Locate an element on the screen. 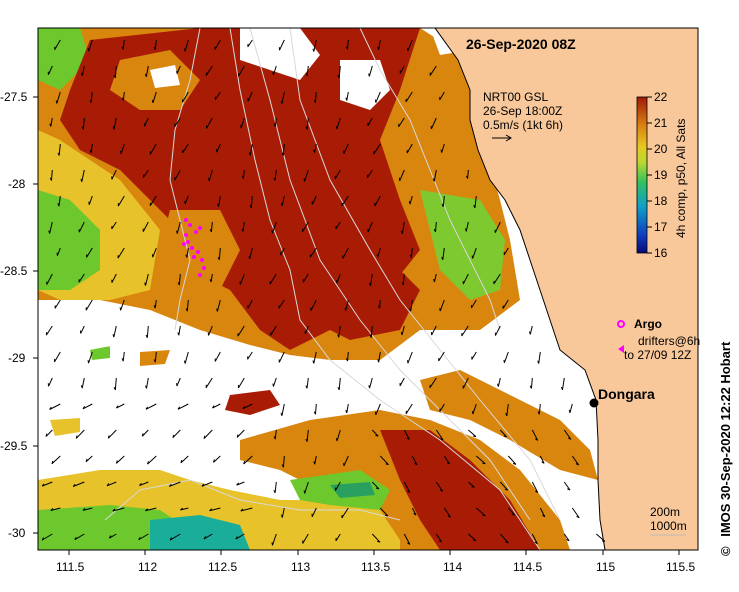 This screenshot has height=592, width=739. credit-text: © IMOS 30-Sep-2020 12:22 Hobart is located at coordinates (725, 449).